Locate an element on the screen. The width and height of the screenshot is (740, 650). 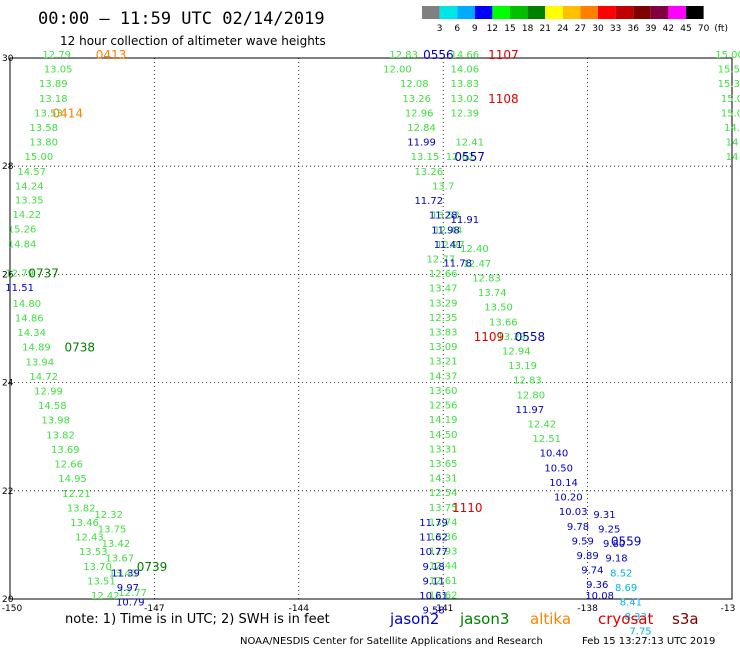
data-point-jason2: 11.39 is located at coordinates (125, 573).